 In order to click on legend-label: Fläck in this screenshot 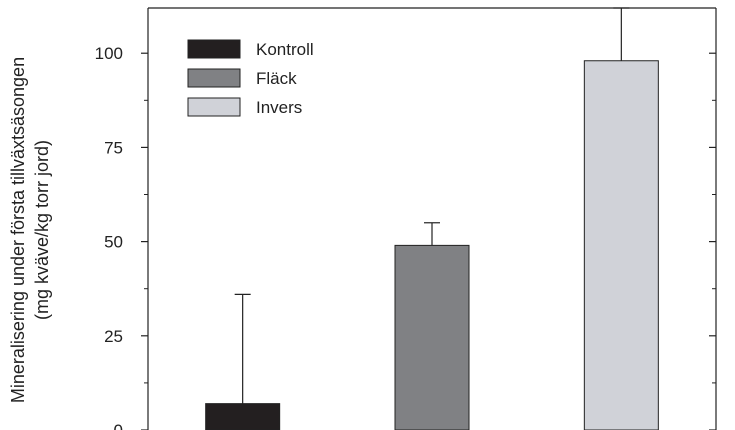, I will do `click(276, 78)`.